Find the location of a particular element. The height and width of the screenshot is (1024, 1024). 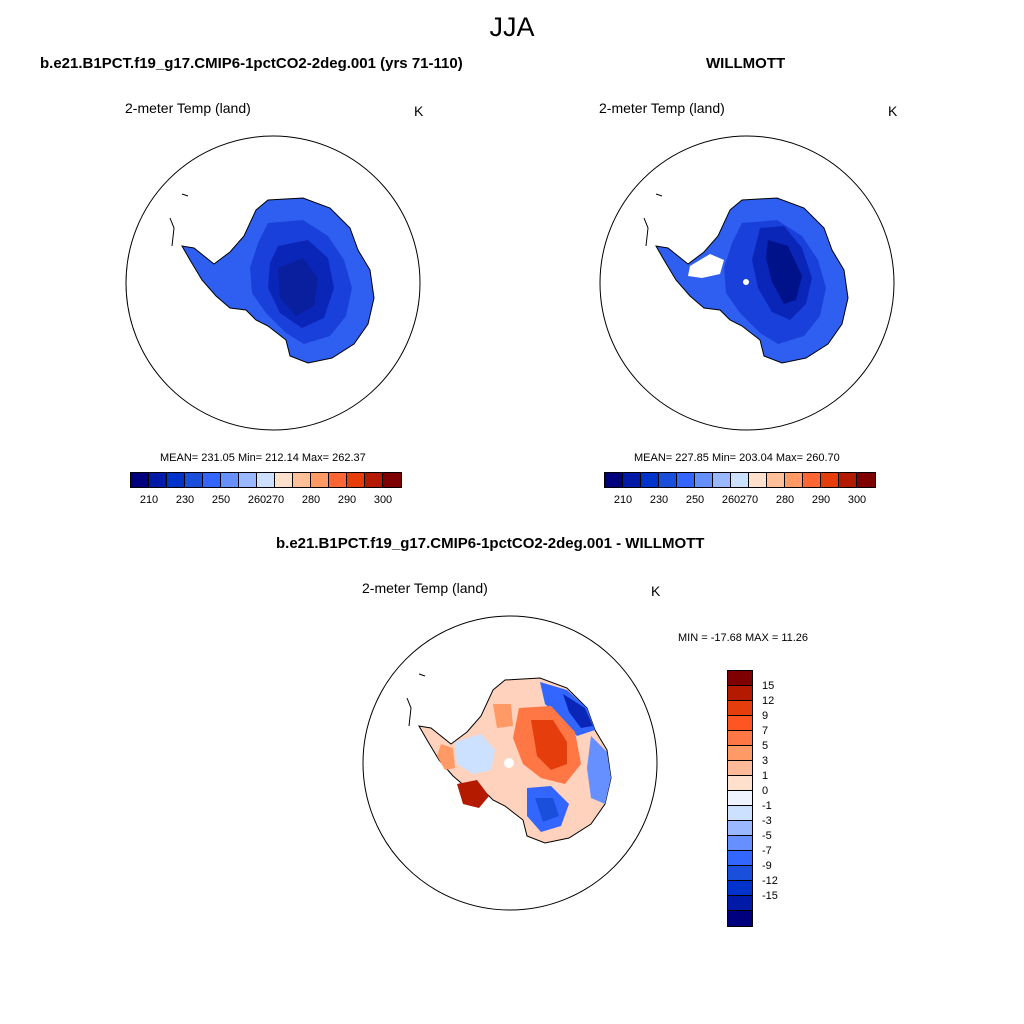

left-stats-label: MEAN= 231.05 Min= 212.14 Max= 262.37 is located at coordinates (263, 458).